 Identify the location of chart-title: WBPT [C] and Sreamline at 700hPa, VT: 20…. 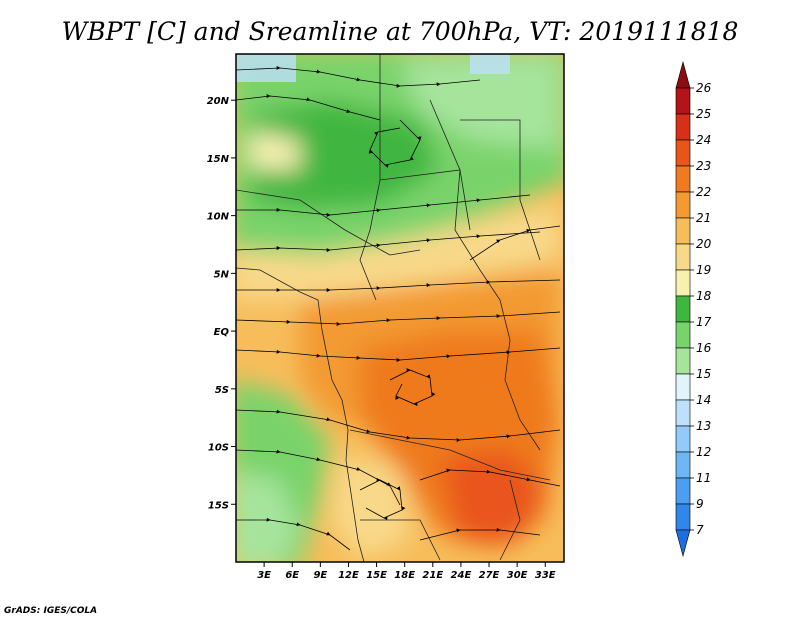
(400, 31).